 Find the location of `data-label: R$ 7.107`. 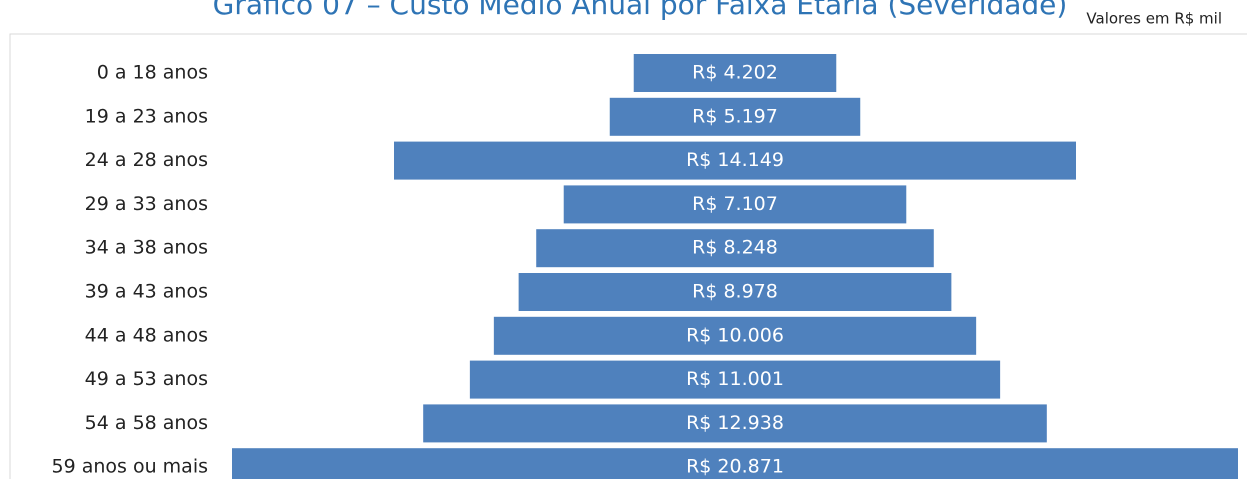

data-label: R$ 7.107 is located at coordinates (735, 204).